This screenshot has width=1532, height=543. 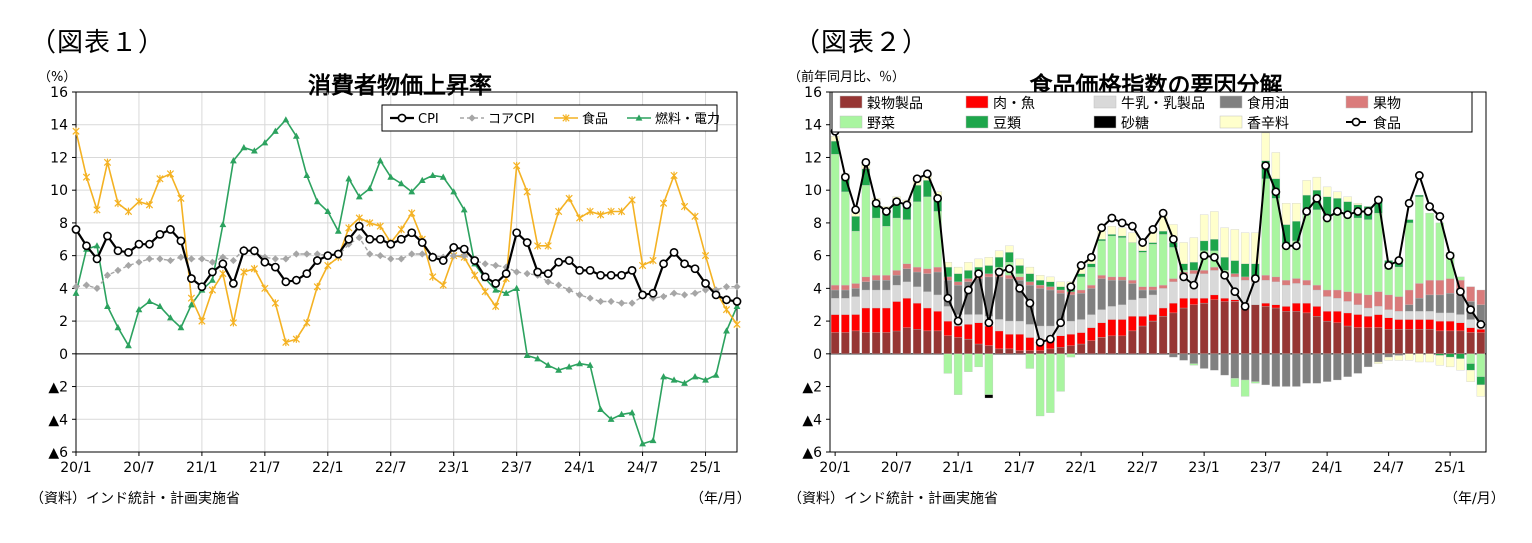 I want to click on y-tick-label: 2, so click(x=817, y=322).